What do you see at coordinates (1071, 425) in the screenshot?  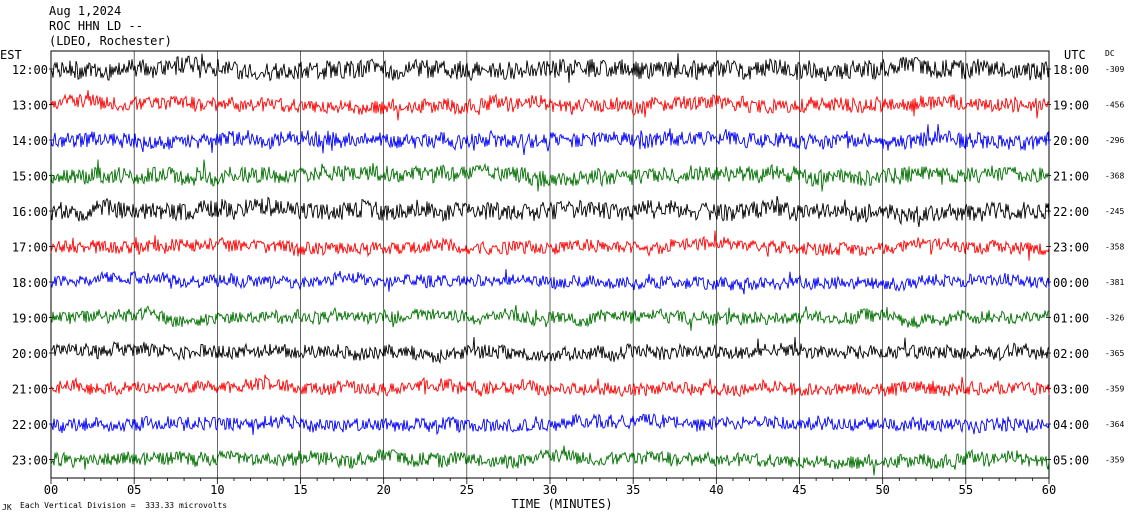 I see `utc-time-label: 04:00` at bounding box center [1071, 425].